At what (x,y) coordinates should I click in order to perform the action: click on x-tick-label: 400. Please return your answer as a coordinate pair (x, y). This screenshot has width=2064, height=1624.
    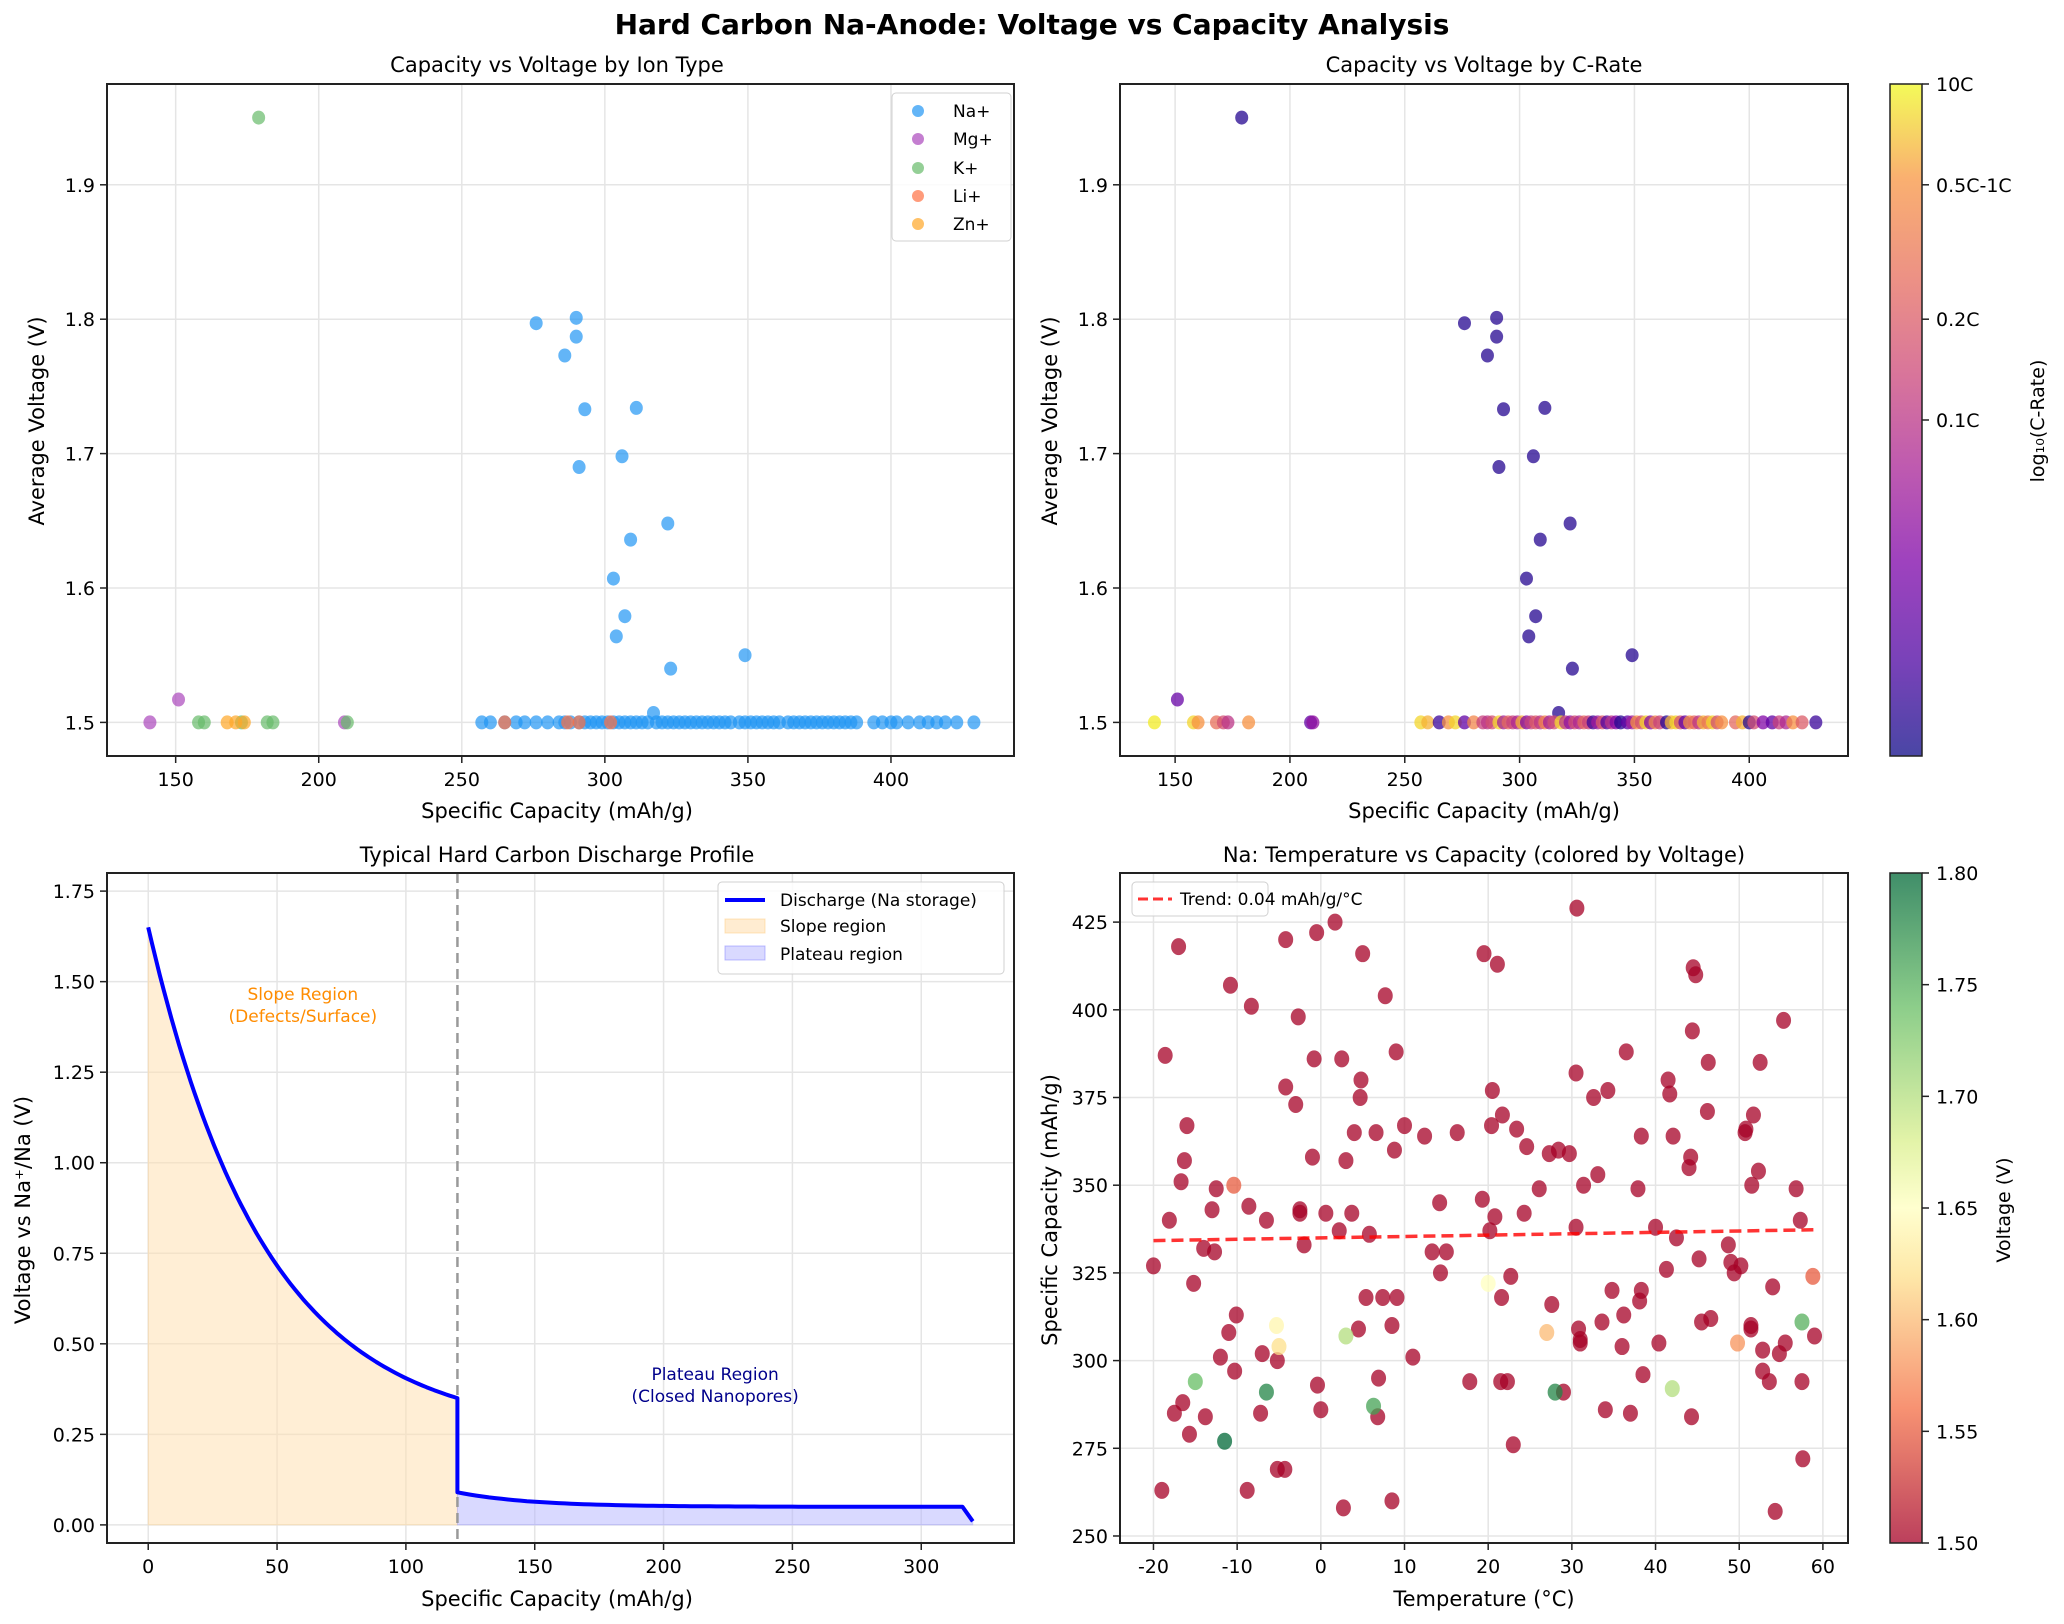
    Looking at the image, I should click on (1749, 780).